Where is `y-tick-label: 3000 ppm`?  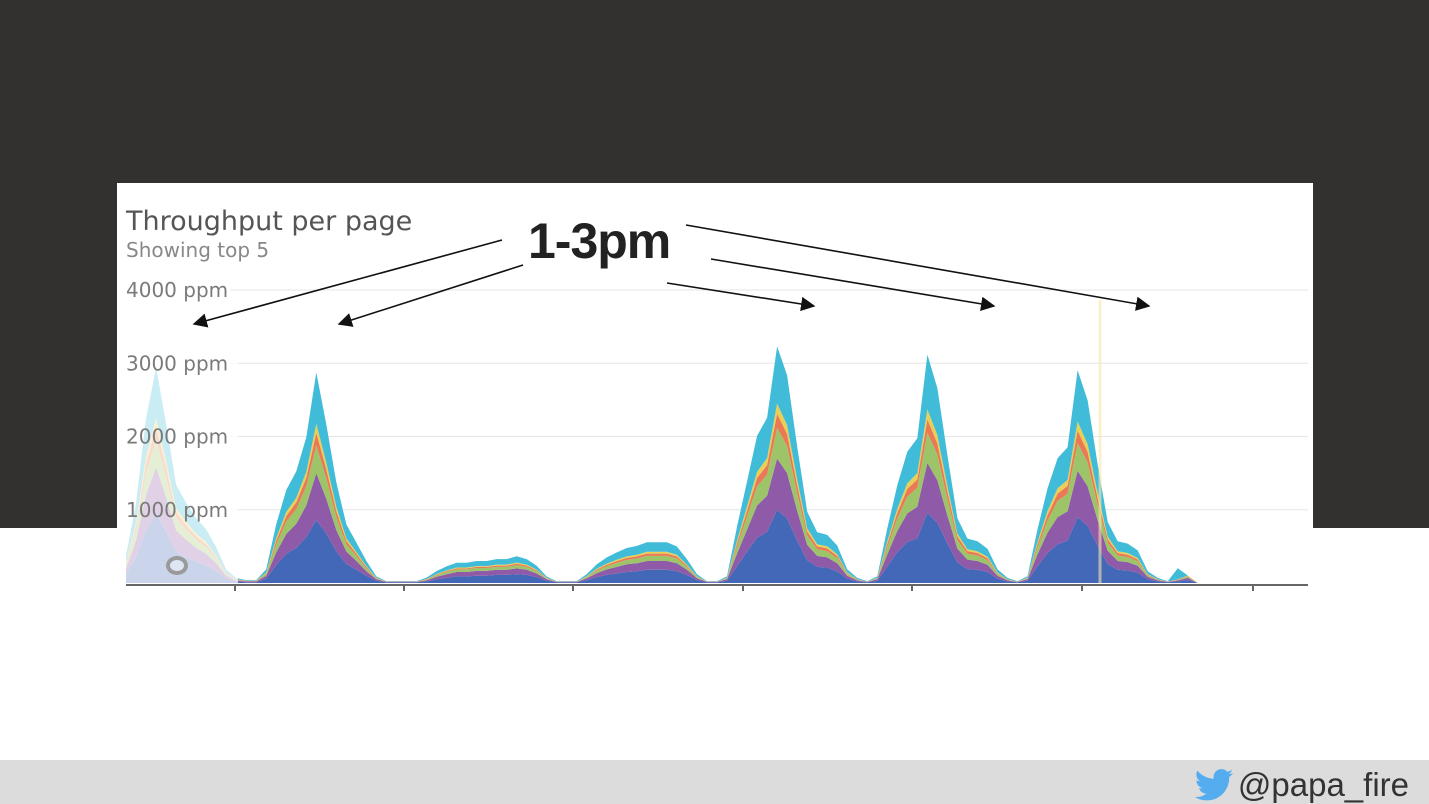
y-tick-label: 3000 ppm is located at coordinates (177, 363).